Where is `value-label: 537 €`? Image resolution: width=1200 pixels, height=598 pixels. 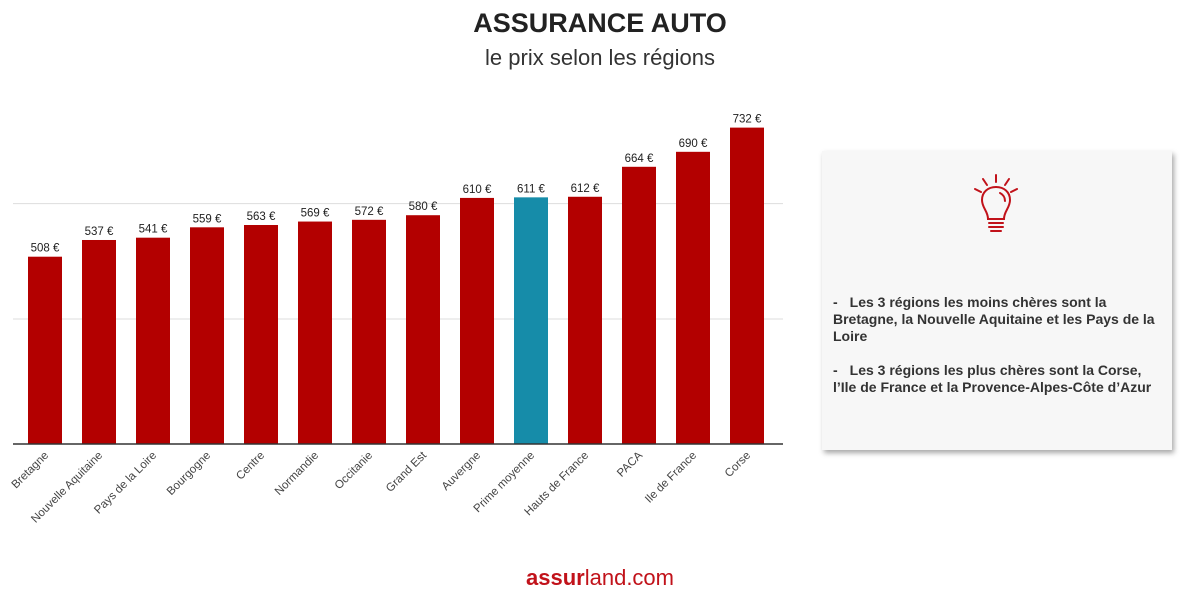
value-label: 537 € is located at coordinates (99, 232).